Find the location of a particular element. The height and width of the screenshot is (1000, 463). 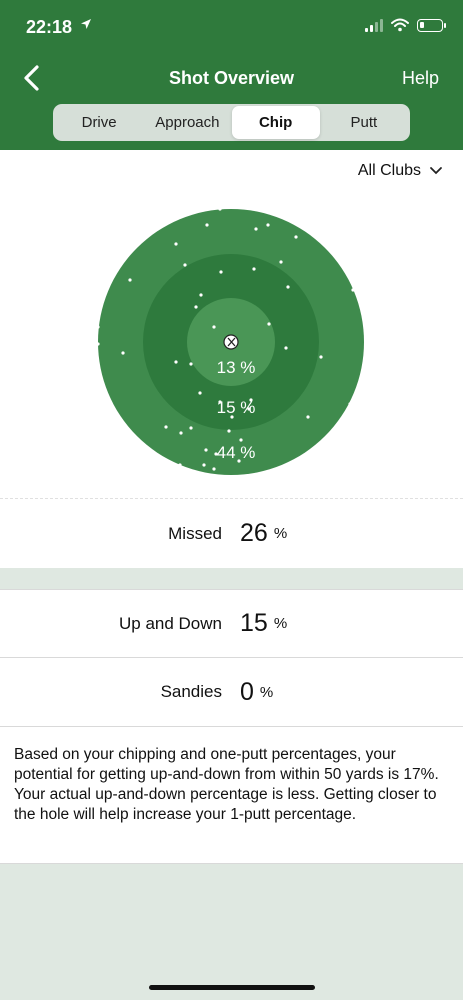

flag-pin-icon is located at coordinates (231, 342).